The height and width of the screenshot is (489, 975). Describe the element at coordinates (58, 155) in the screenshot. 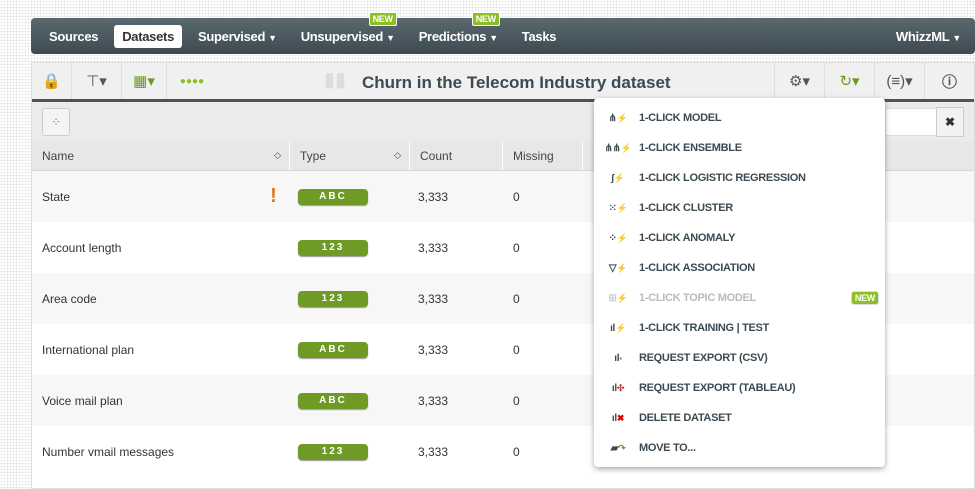

I see `header-label: Name` at that location.